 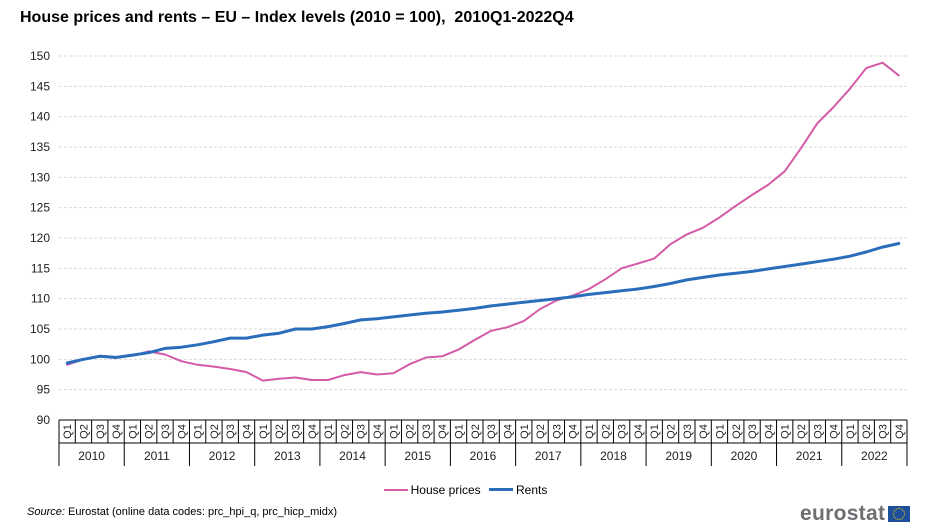 I want to click on y-tick-label: 130, so click(x=40, y=177).